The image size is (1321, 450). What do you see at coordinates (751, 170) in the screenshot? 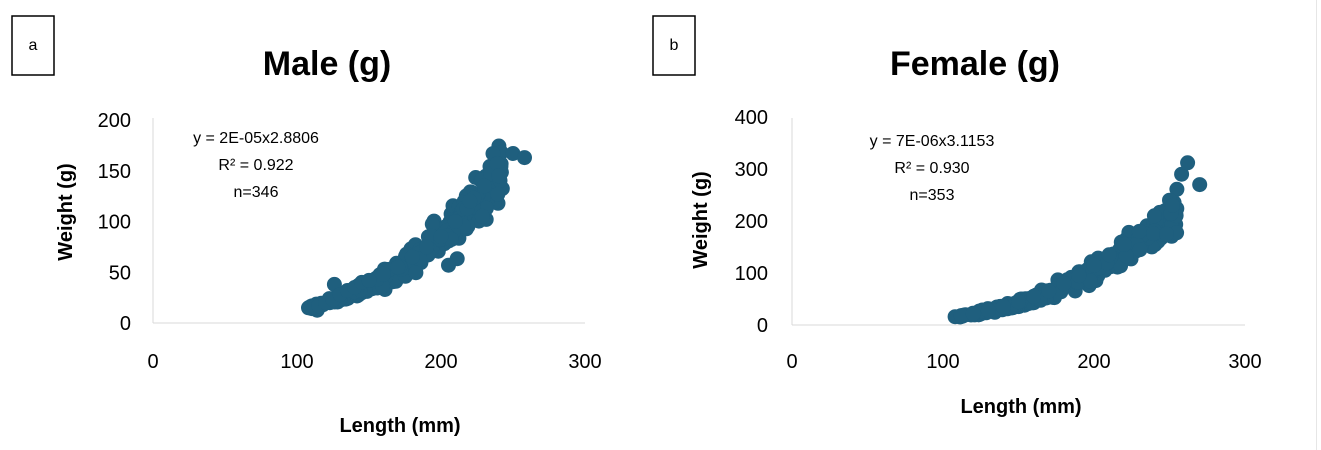
I see `y-tick-label: 300` at bounding box center [751, 170].